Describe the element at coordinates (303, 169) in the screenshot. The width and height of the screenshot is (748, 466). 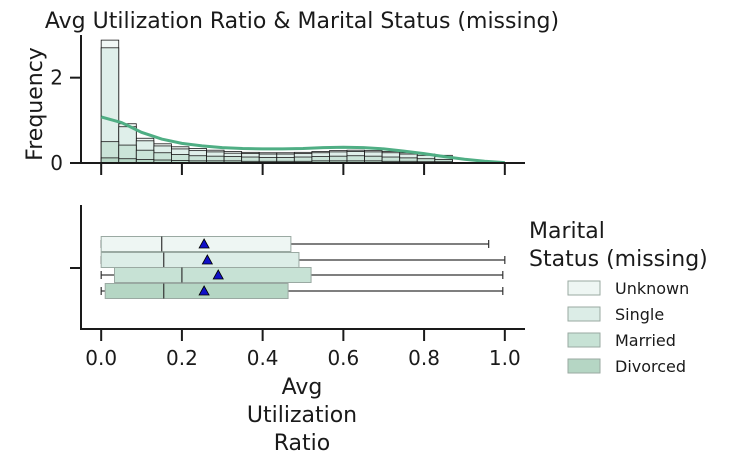
I see `hist-x-ticks` at that location.